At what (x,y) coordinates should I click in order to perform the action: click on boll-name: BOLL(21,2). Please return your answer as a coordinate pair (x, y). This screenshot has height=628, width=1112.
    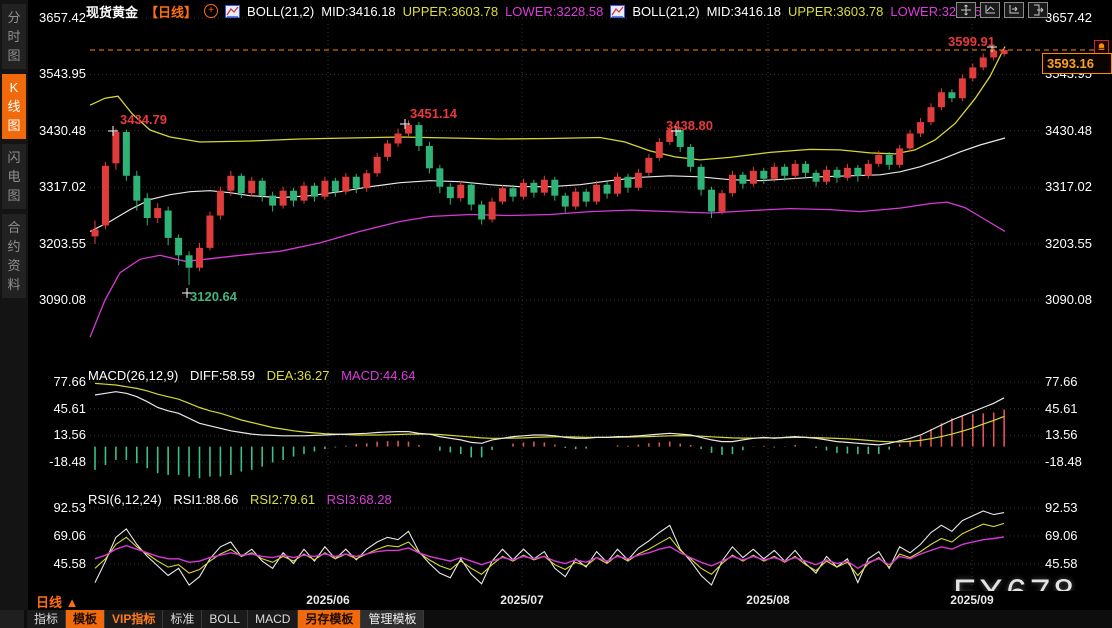
    Looking at the image, I should click on (281, 11).